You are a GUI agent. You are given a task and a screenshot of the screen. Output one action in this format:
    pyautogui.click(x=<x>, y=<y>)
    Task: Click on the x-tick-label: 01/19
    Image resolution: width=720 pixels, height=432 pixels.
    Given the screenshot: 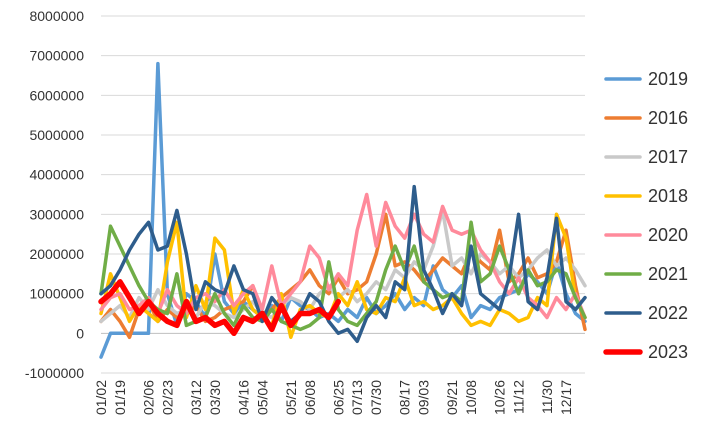 What is the action you would take?
    pyautogui.click(x=120, y=397)
    